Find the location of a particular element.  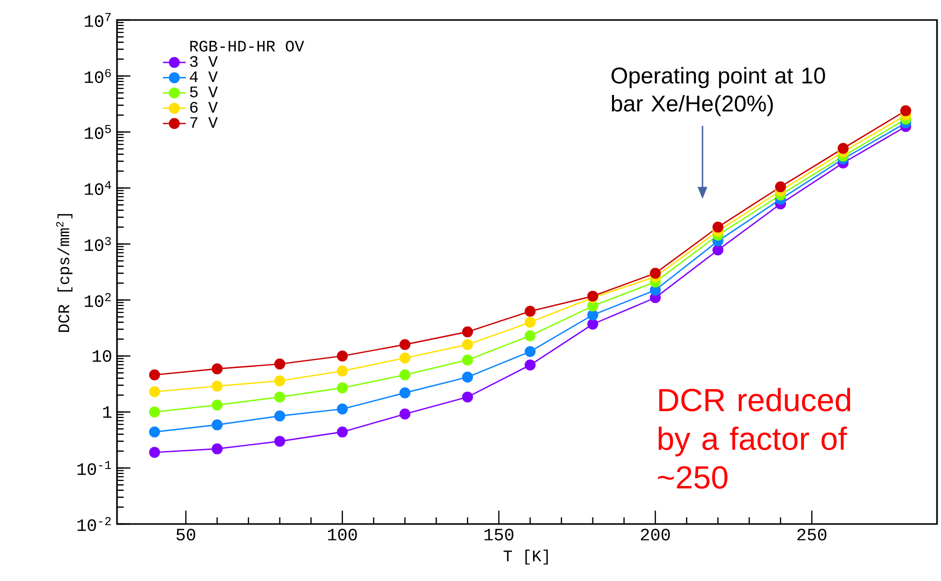

legend-label: 5 V is located at coordinates (204, 92).